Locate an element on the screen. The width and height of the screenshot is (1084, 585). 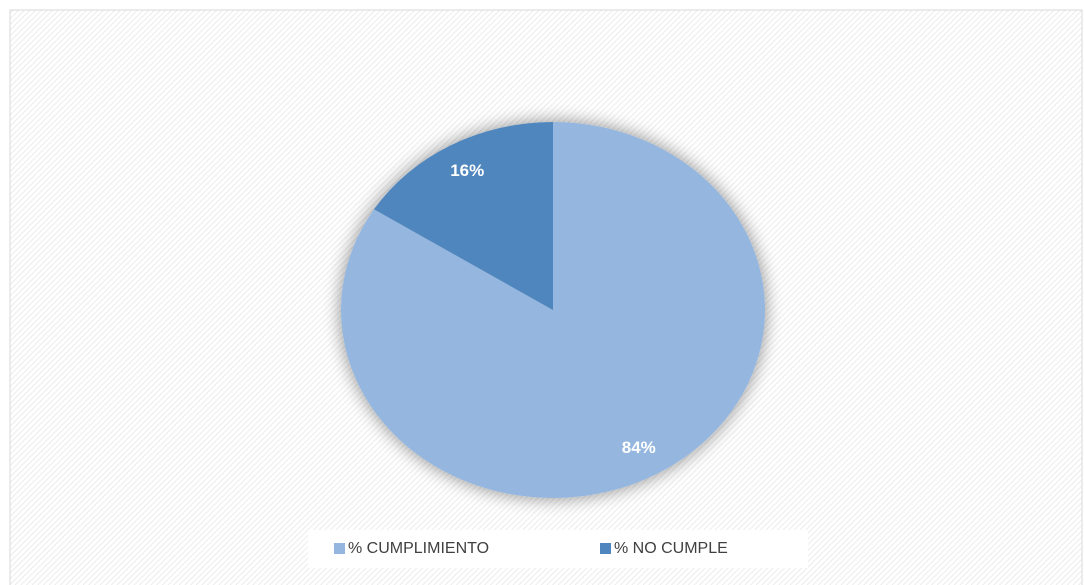
data-label: 84% is located at coordinates (639, 447).